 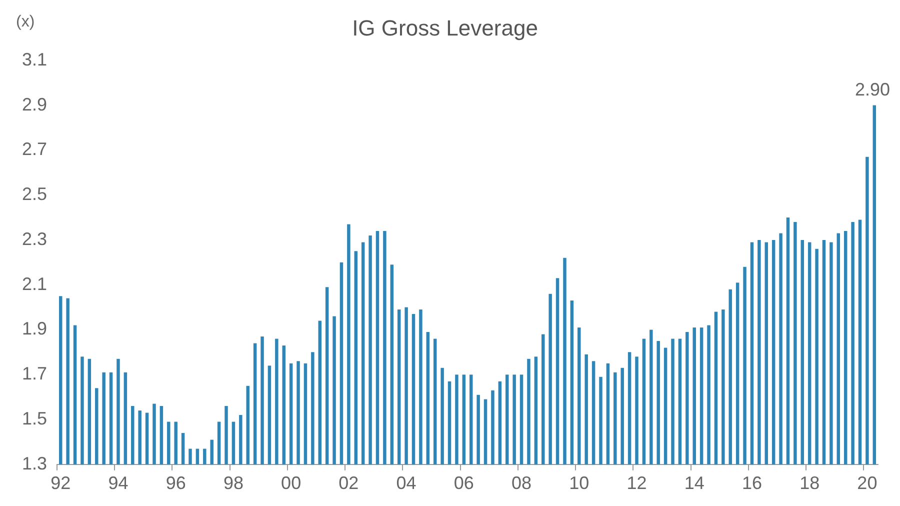 What do you see at coordinates (118, 483) in the screenshot?
I see `x-tick-label: 94` at bounding box center [118, 483].